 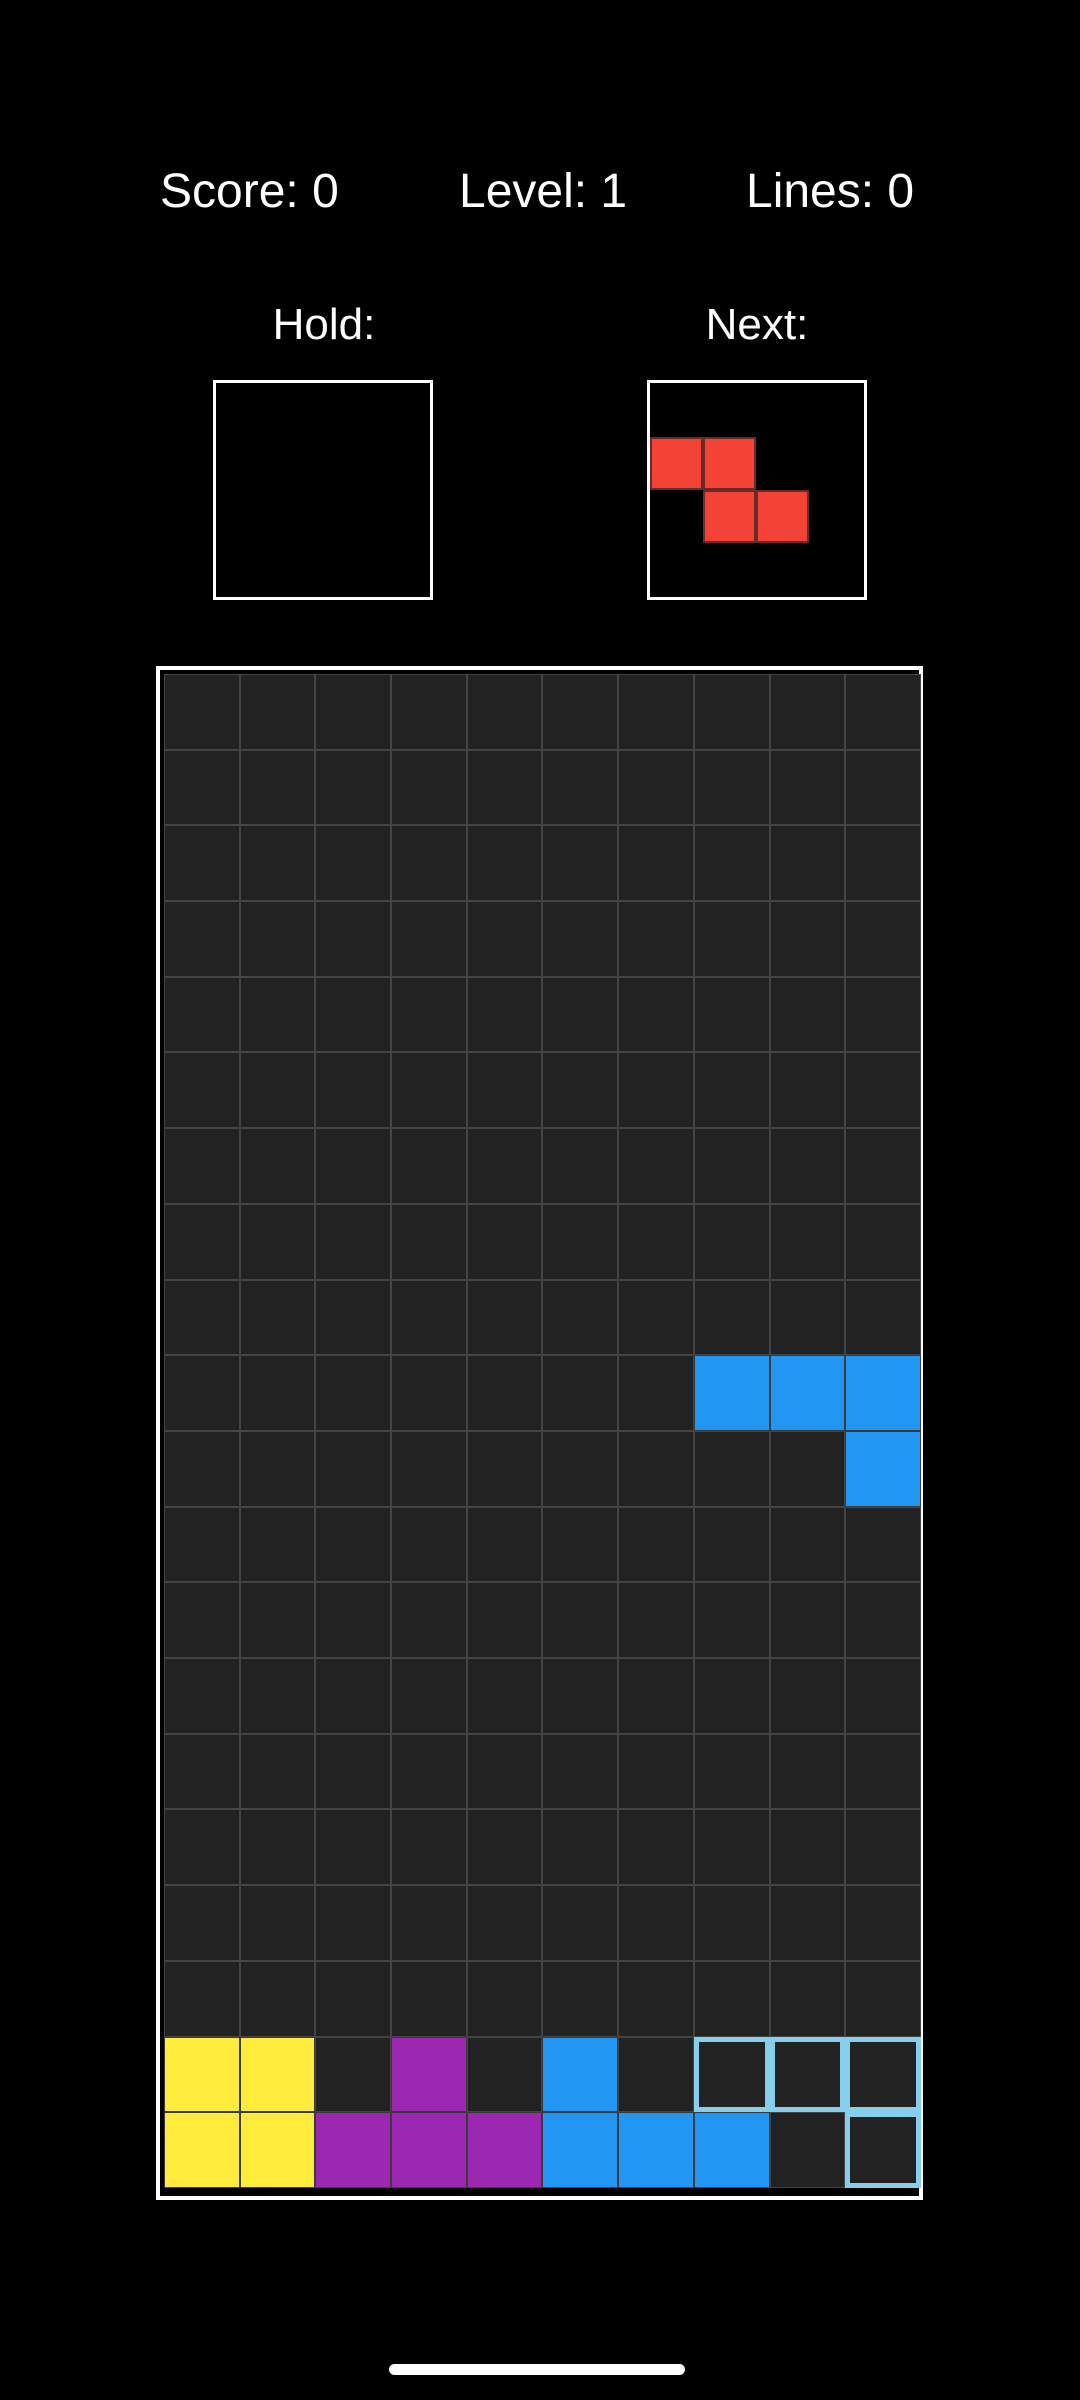 What do you see at coordinates (757, 324) in the screenshot?
I see `next-label: Next:` at bounding box center [757, 324].